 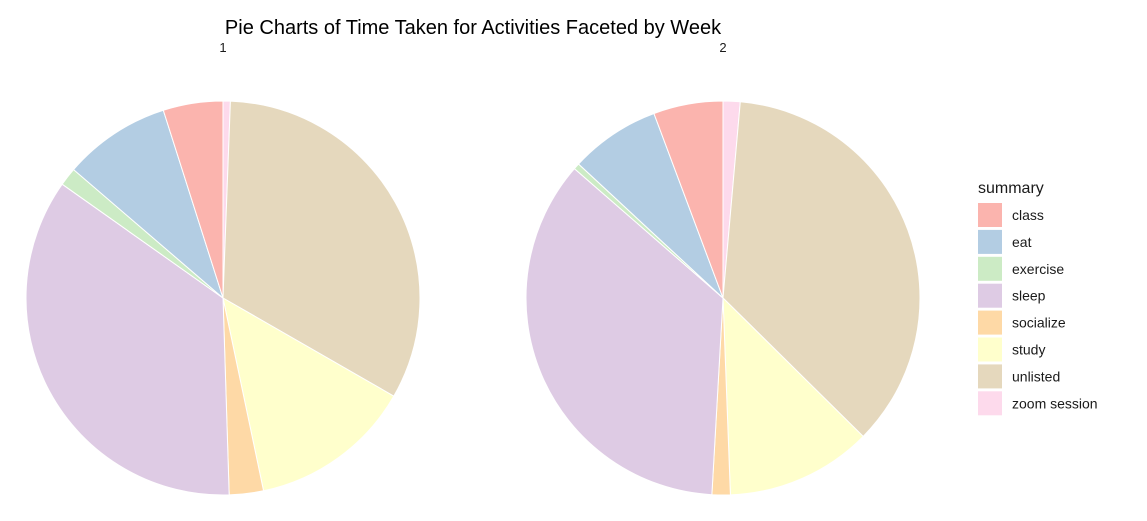 What do you see at coordinates (1039, 323) in the screenshot?
I see `legend-label: socialize` at bounding box center [1039, 323].